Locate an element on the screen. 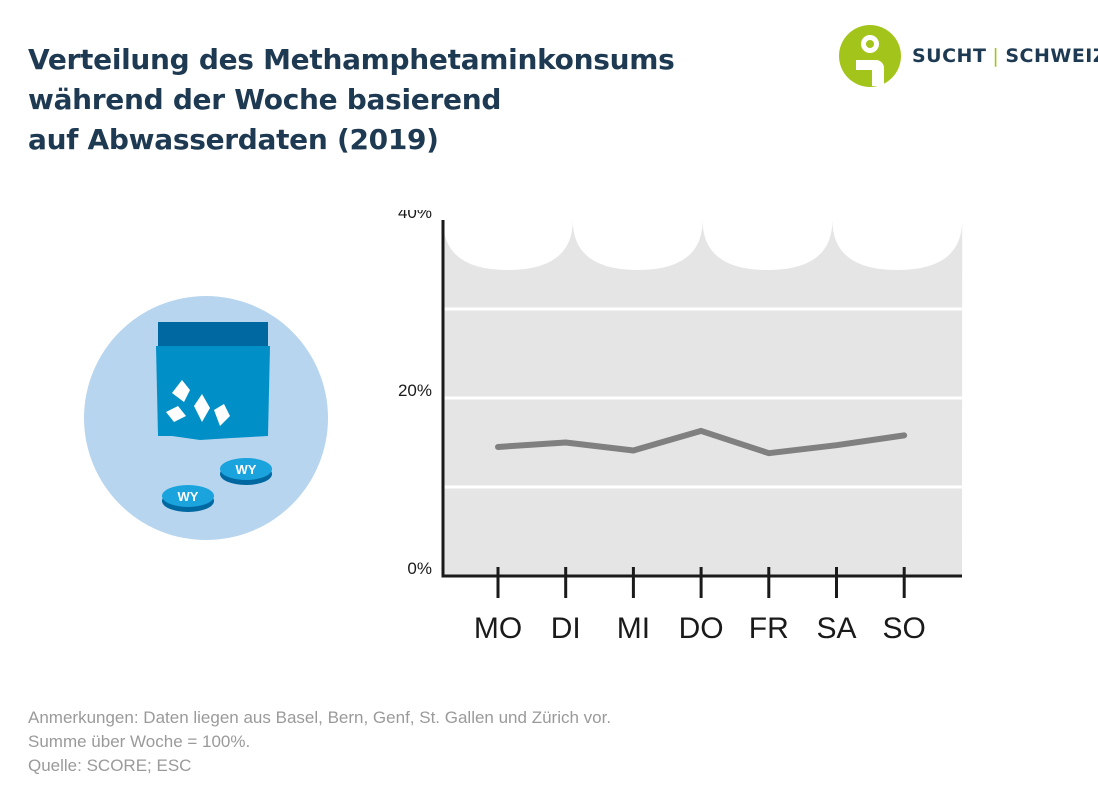 This screenshot has height=798, width=1098. x-tick-label: MO is located at coordinates (498, 628).